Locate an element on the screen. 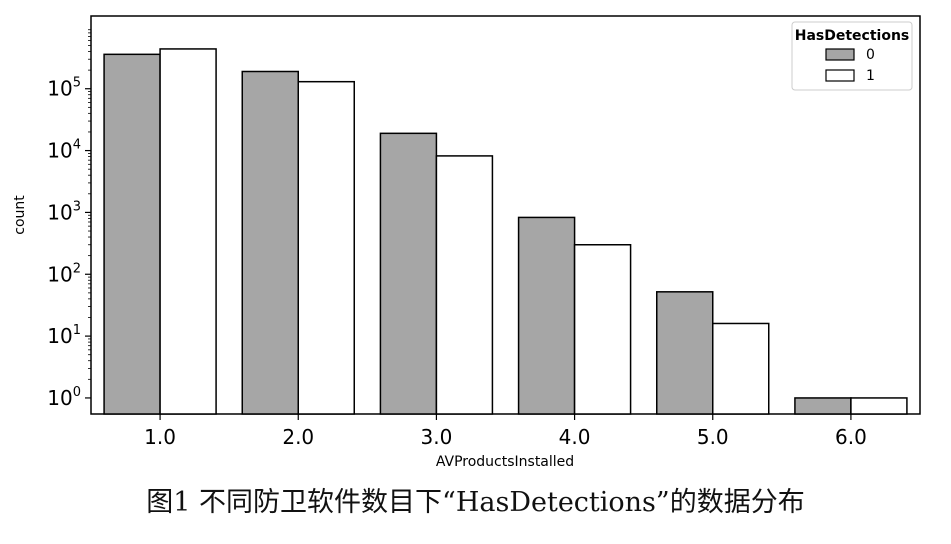 The height and width of the screenshot is (544, 951). legend-label-1: 1 is located at coordinates (870, 76).